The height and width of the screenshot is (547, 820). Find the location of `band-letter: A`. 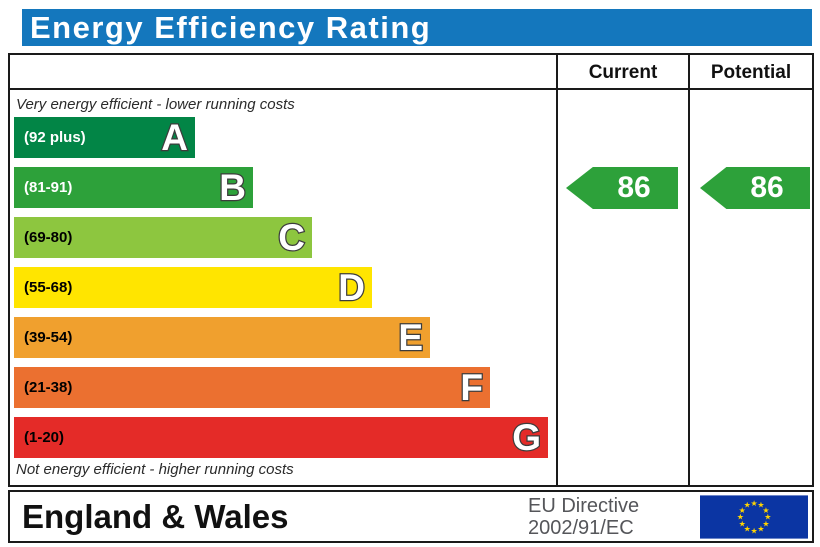

band-letter: A is located at coordinates (174, 138).